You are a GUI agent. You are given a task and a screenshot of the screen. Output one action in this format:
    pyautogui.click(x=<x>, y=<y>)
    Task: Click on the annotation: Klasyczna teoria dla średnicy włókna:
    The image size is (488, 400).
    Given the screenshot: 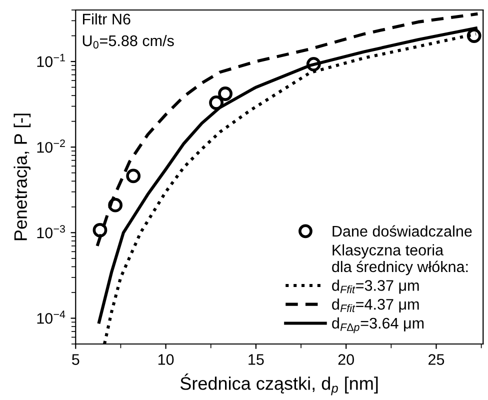 What is the action you would take?
    pyautogui.click(x=400, y=260)
    